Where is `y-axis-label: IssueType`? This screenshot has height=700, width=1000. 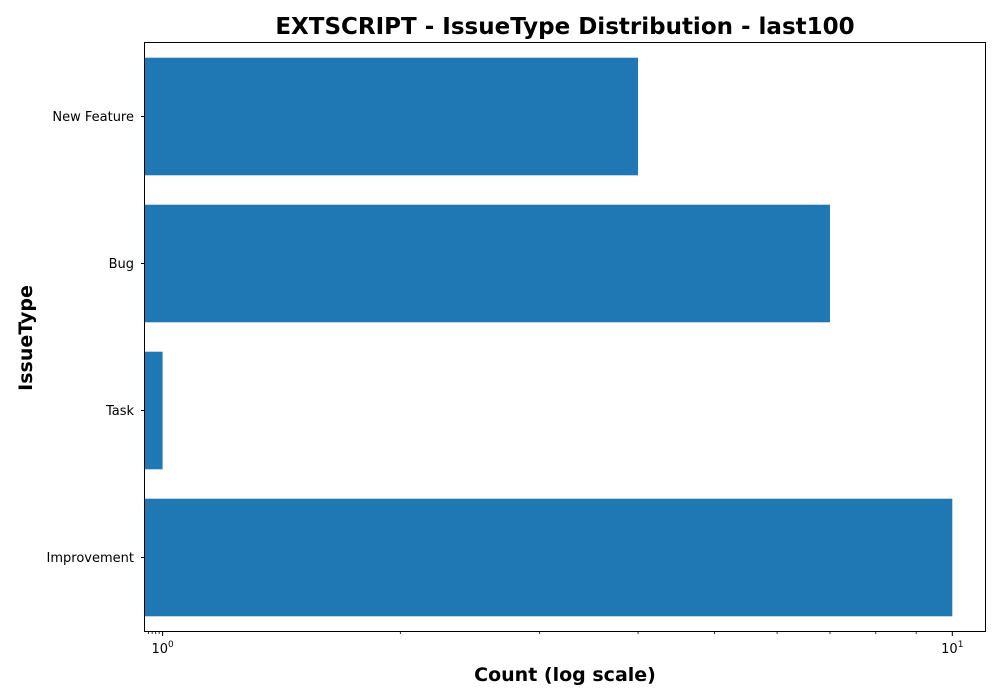
y-axis-label: IssueType is located at coordinates (26, 338).